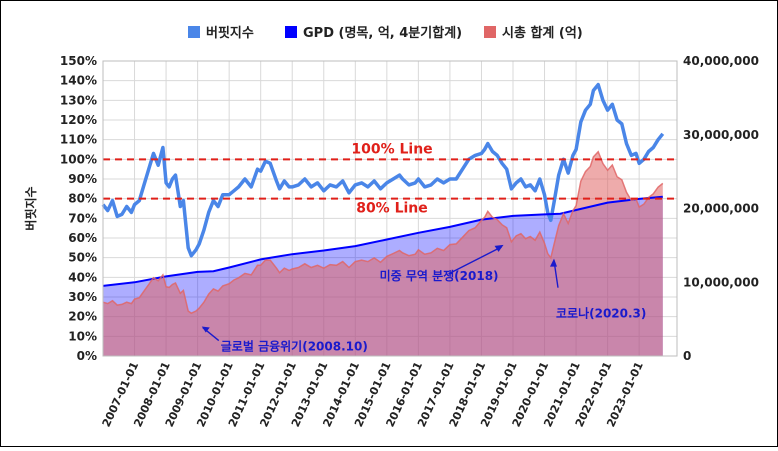 This screenshot has width=778, height=451. I want to click on y-left-tick-label: 140%, so click(78, 81).